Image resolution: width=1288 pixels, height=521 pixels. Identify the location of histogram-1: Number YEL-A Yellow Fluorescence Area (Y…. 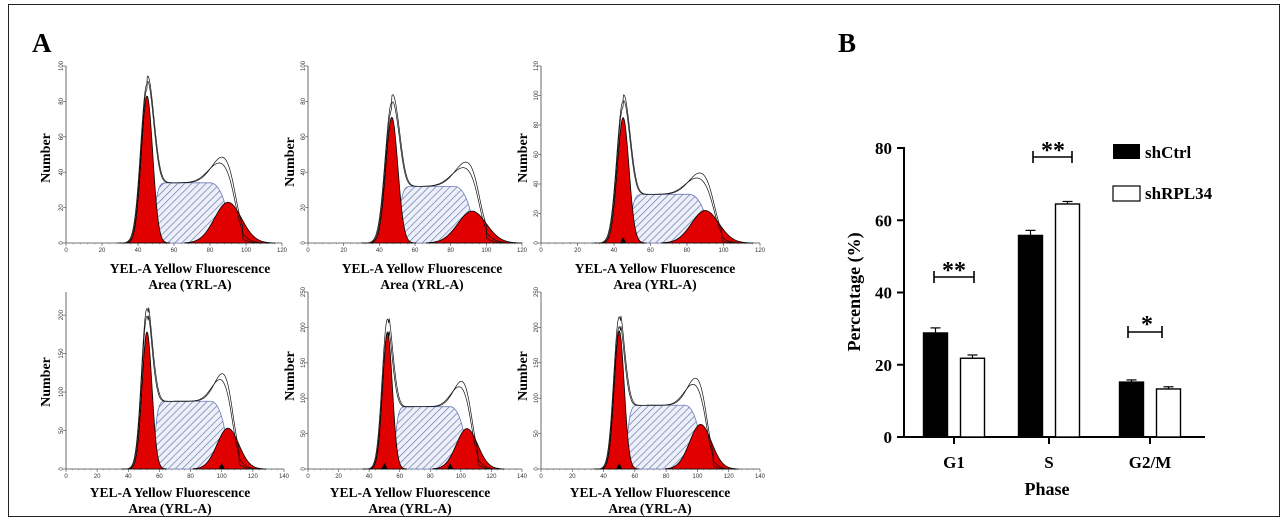
(163, 176).